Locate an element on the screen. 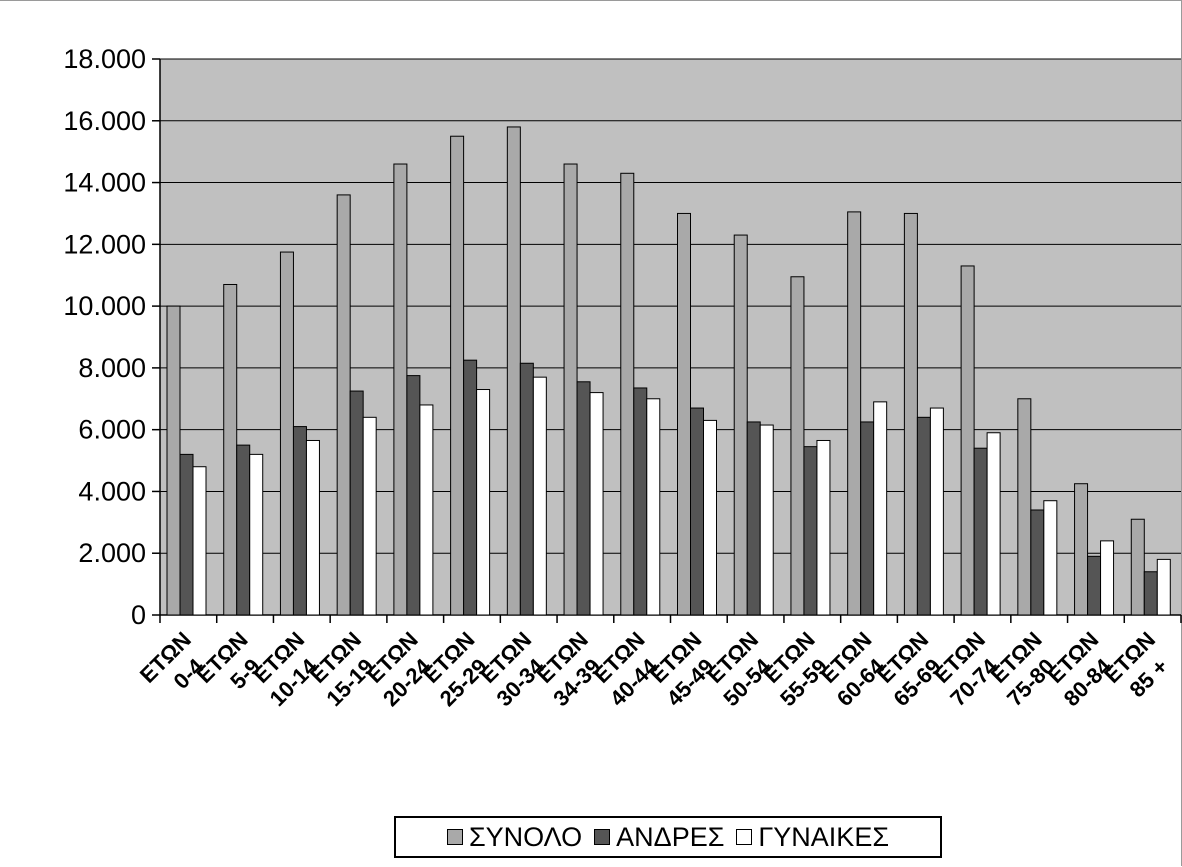 The width and height of the screenshot is (1182, 867). y-tick-label: 4.000 is located at coordinates (112, 491).